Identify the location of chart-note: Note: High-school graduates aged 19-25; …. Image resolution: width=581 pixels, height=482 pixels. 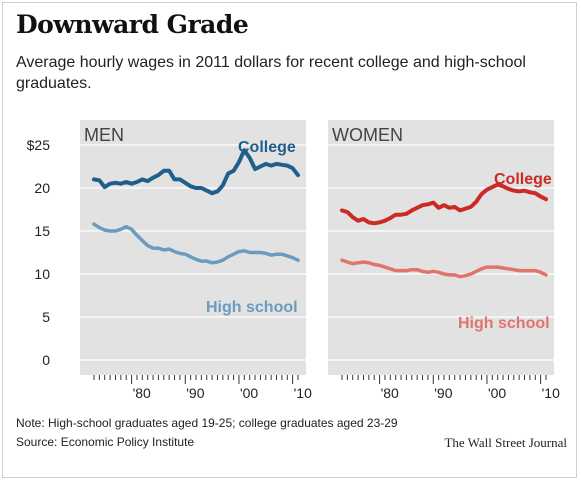
(207, 423).